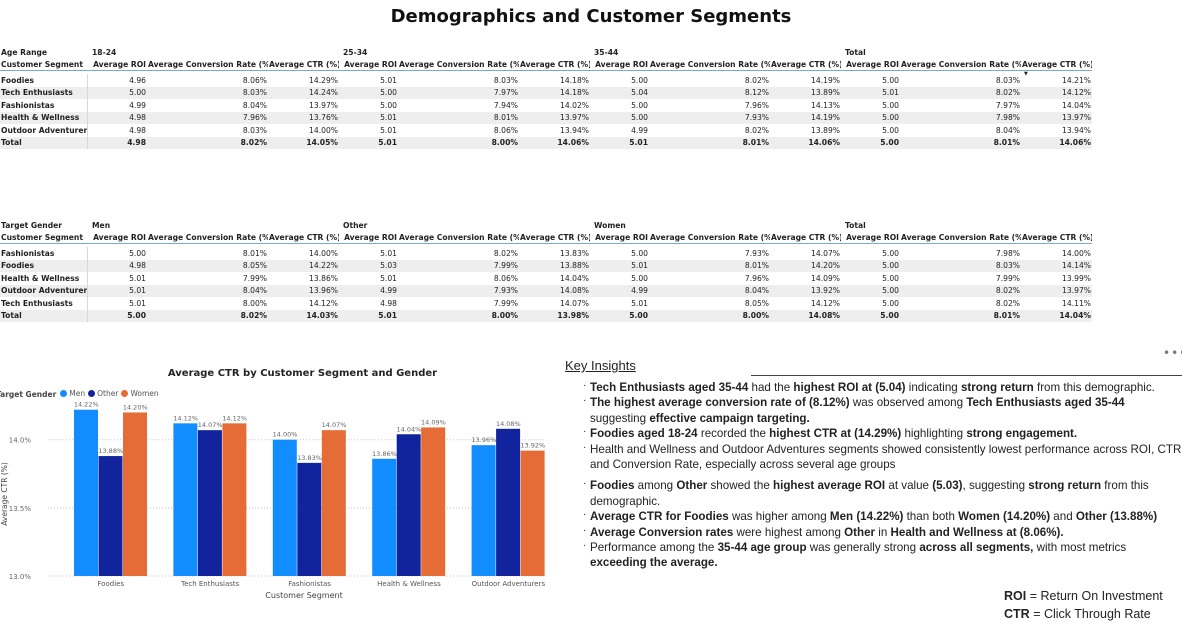 Image resolution: width=1182 pixels, height=625 pixels. I want to click on table-cell: 14.07%, so click(825, 253).